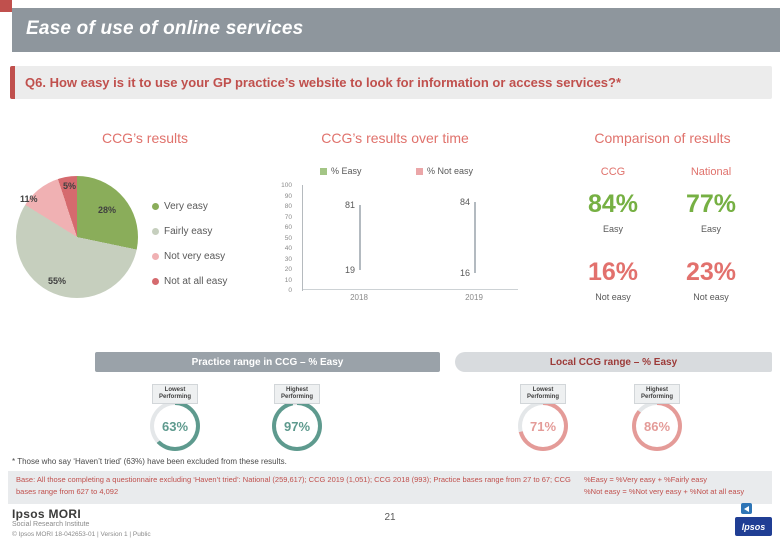 The width and height of the screenshot is (780, 540). What do you see at coordinates (288, 259) in the screenshot?
I see `y-tick-label: 30` at bounding box center [288, 259].